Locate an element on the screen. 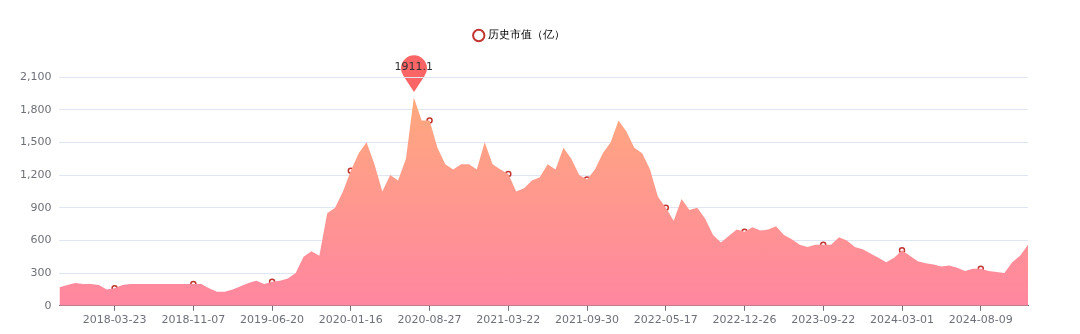  x-tick-label: 2022-12-26 is located at coordinates (744, 320).